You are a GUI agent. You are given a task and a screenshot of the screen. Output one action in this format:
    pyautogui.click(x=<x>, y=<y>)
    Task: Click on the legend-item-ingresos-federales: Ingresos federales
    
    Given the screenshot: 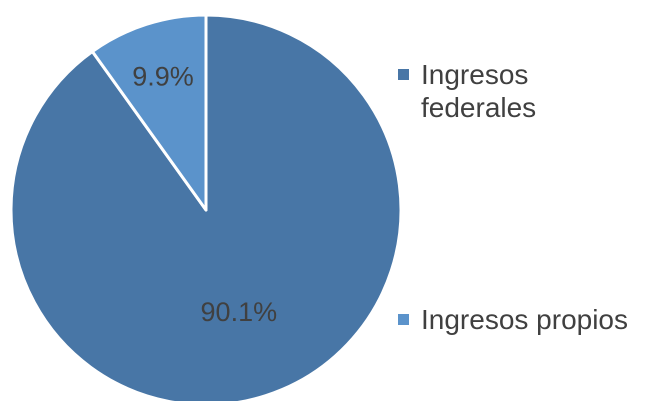 What is the action you would take?
    pyautogui.click(x=483, y=91)
    